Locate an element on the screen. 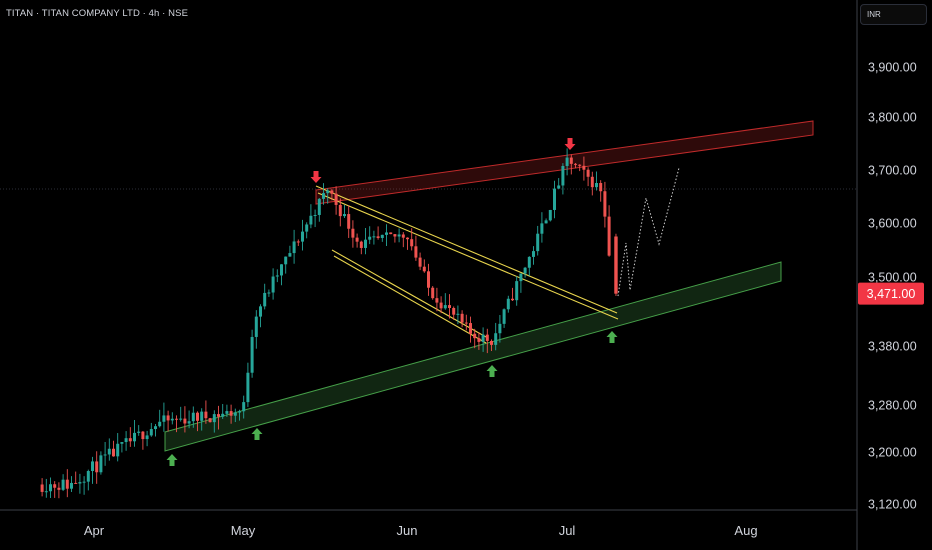  up-arrow-apr-low is located at coordinates (172, 460).